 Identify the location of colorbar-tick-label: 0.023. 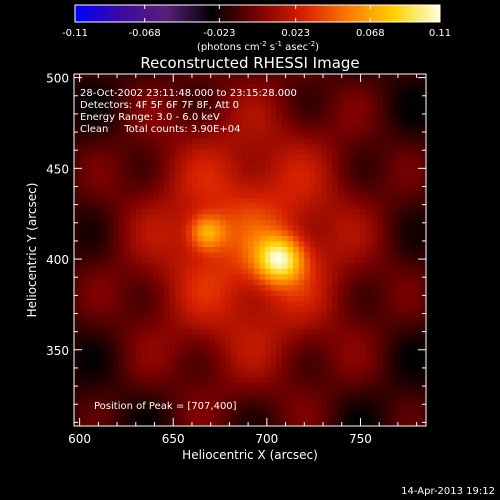
(295, 33).